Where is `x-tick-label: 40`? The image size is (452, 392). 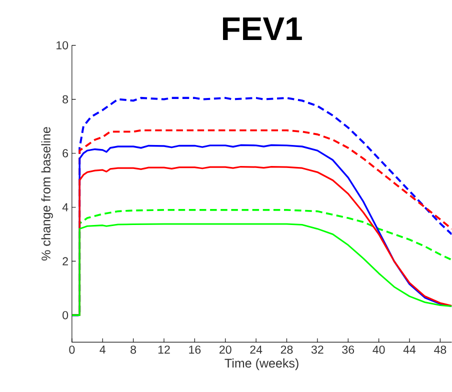 x-tick-label: 40 is located at coordinates (378, 349).